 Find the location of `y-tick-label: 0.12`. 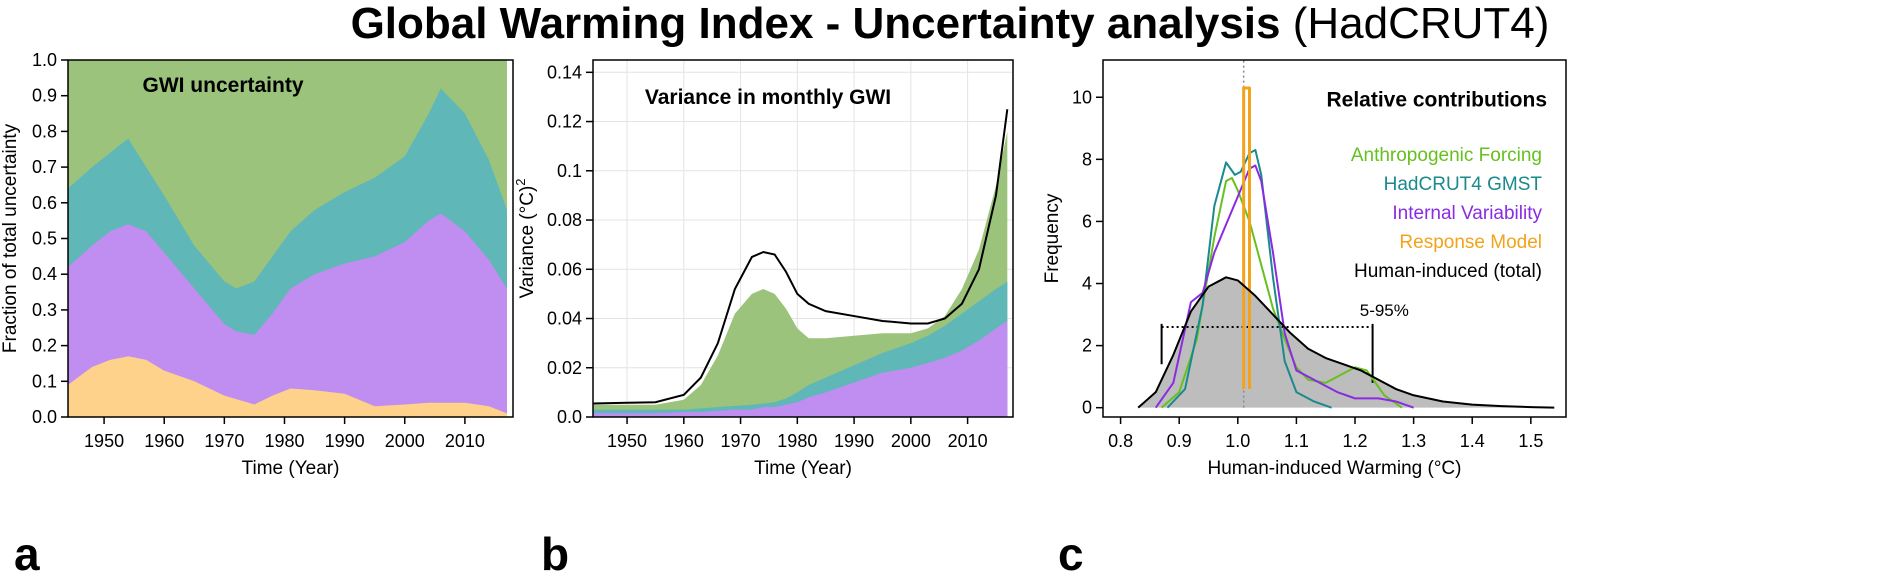

y-tick-label: 0.12 is located at coordinates (564, 122).